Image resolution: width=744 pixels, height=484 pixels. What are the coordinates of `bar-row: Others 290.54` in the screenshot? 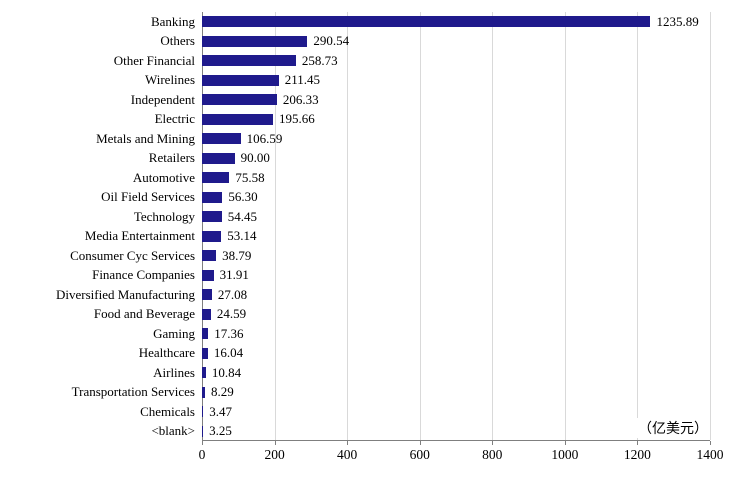 It's located at (355, 42).